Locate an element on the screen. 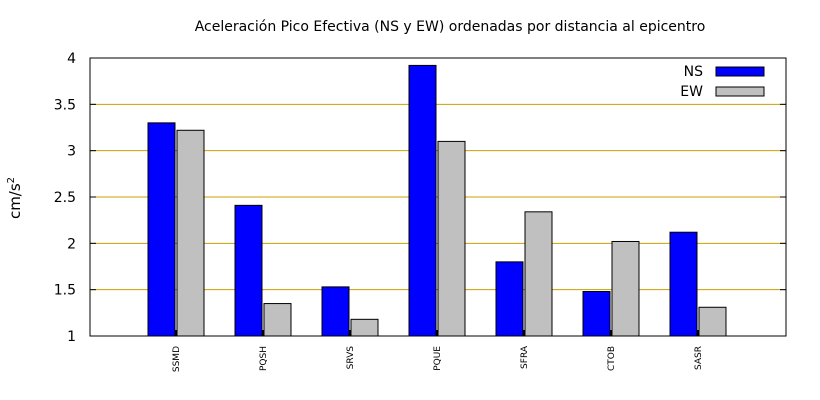 The image size is (820, 400). y-tick-label: 2.5 is located at coordinates (65, 198).